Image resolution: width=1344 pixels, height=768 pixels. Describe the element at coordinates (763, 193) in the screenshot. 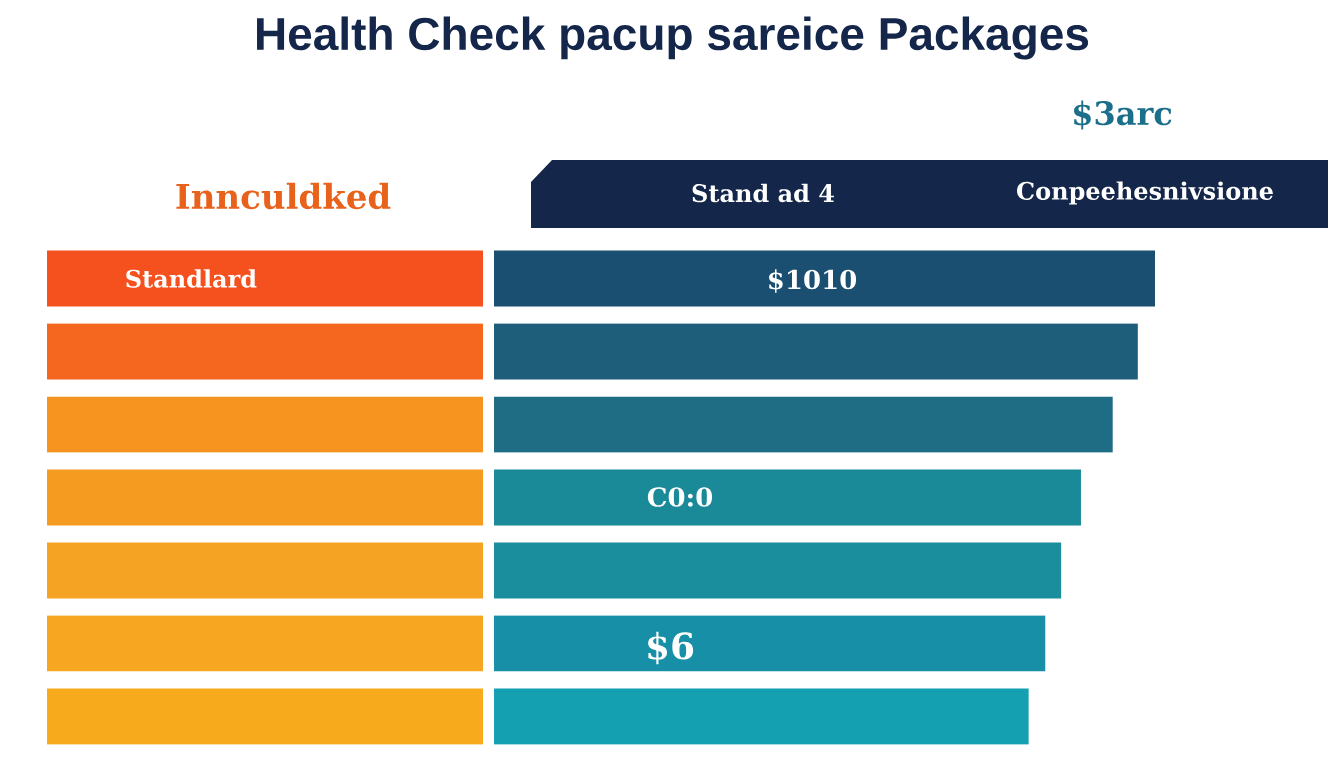

I see `text: Stand ad 4` at that location.